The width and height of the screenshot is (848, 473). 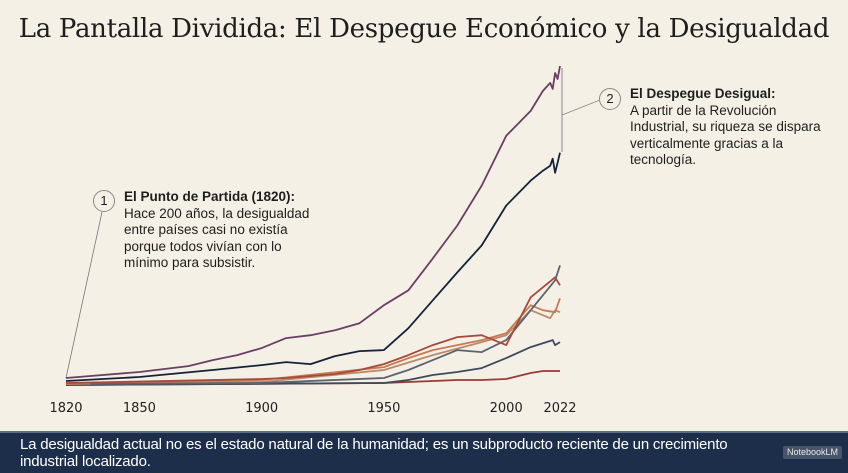 What do you see at coordinates (506, 408) in the screenshot?
I see `x-tick-label: 2000` at bounding box center [506, 408].